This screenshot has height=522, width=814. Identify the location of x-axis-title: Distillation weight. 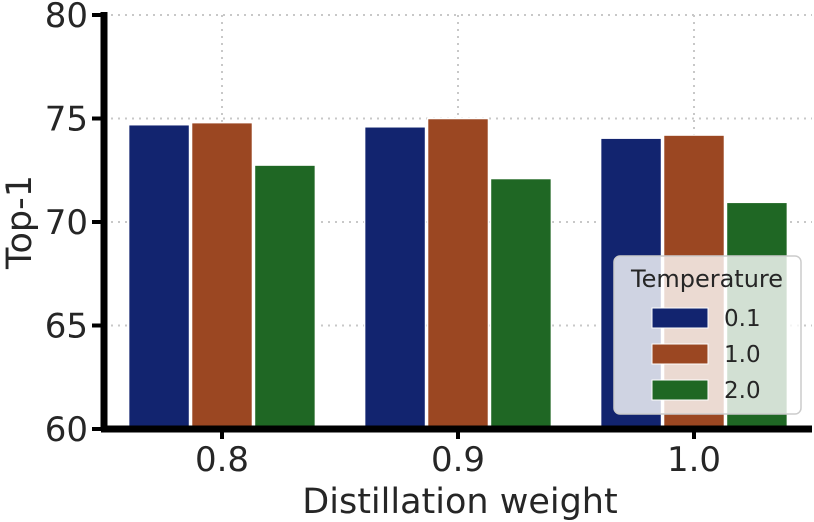
(459, 502).